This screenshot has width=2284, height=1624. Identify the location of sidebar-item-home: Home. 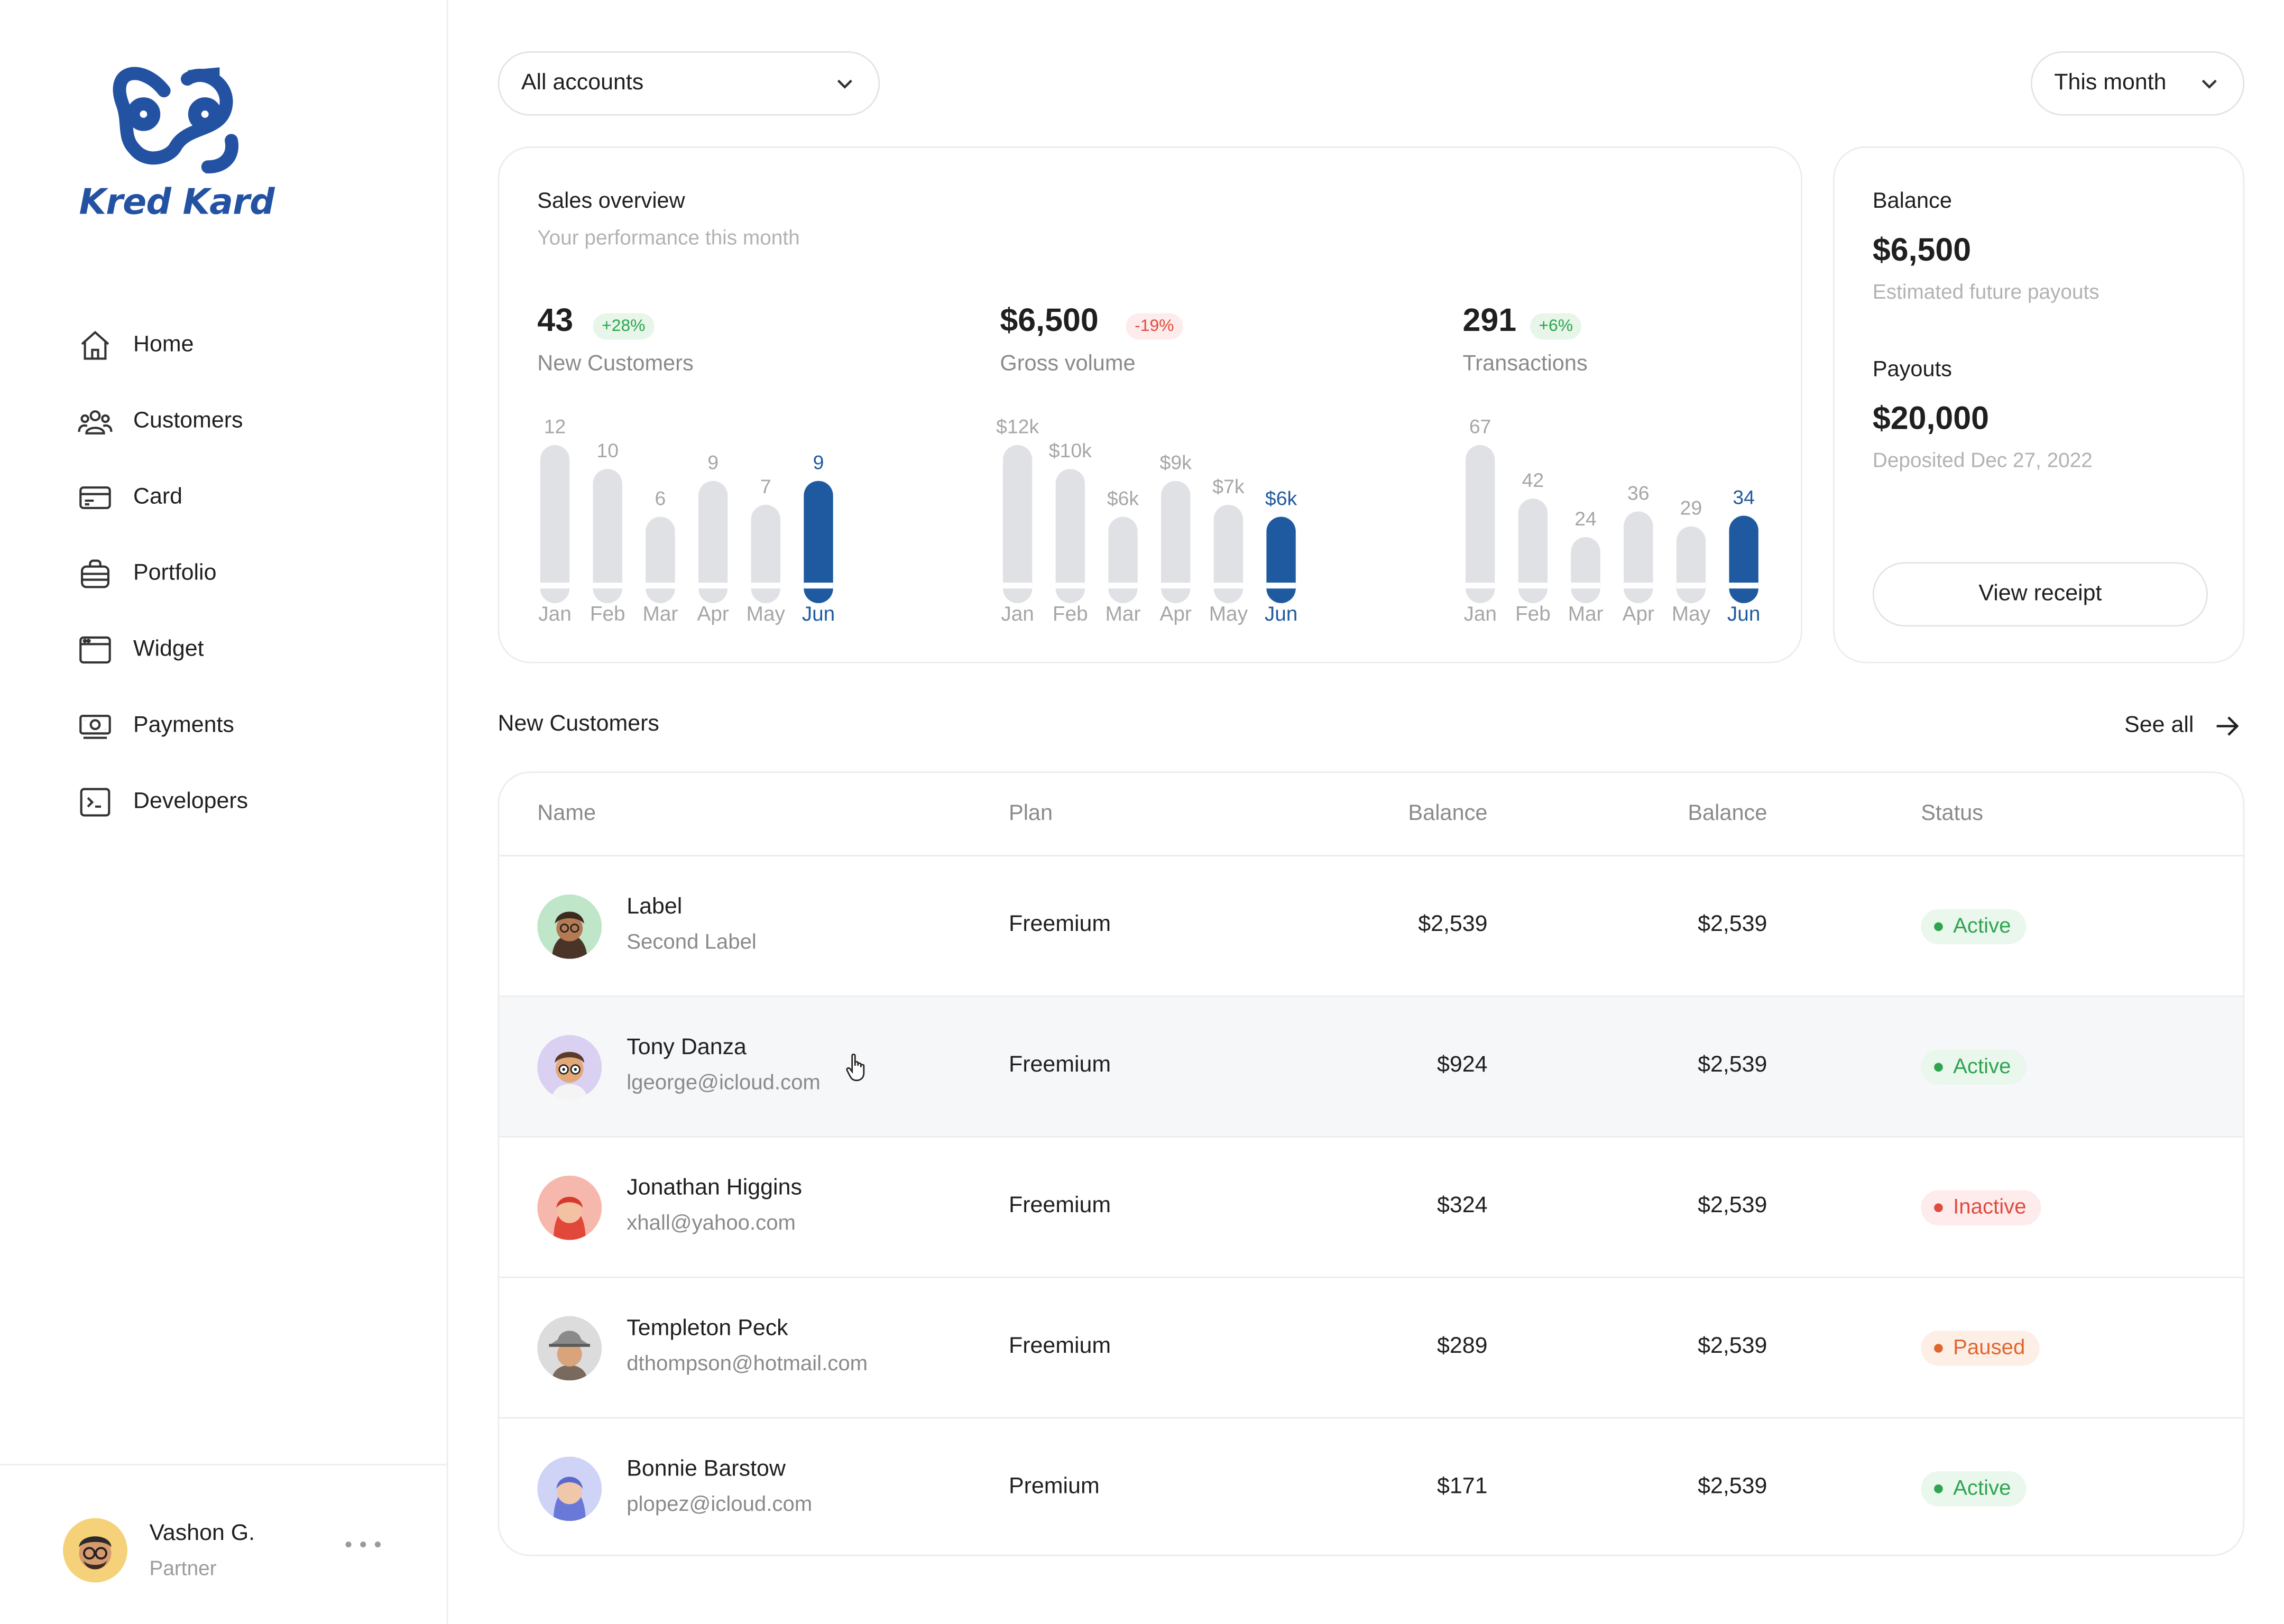
(162, 346).